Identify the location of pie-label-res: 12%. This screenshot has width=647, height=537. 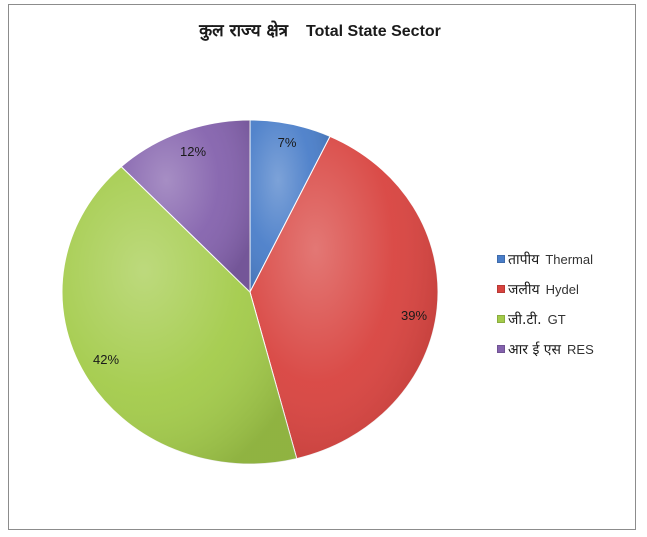
(193, 151).